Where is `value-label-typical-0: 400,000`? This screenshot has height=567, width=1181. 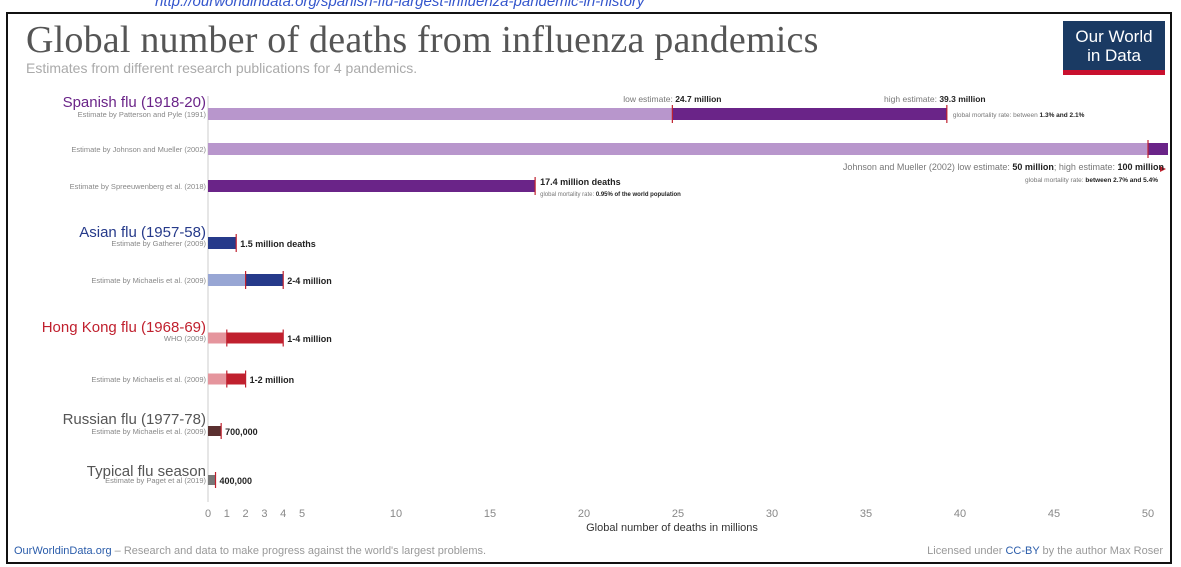 value-label-typical-0: 400,000 is located at coordinates (236, 481).